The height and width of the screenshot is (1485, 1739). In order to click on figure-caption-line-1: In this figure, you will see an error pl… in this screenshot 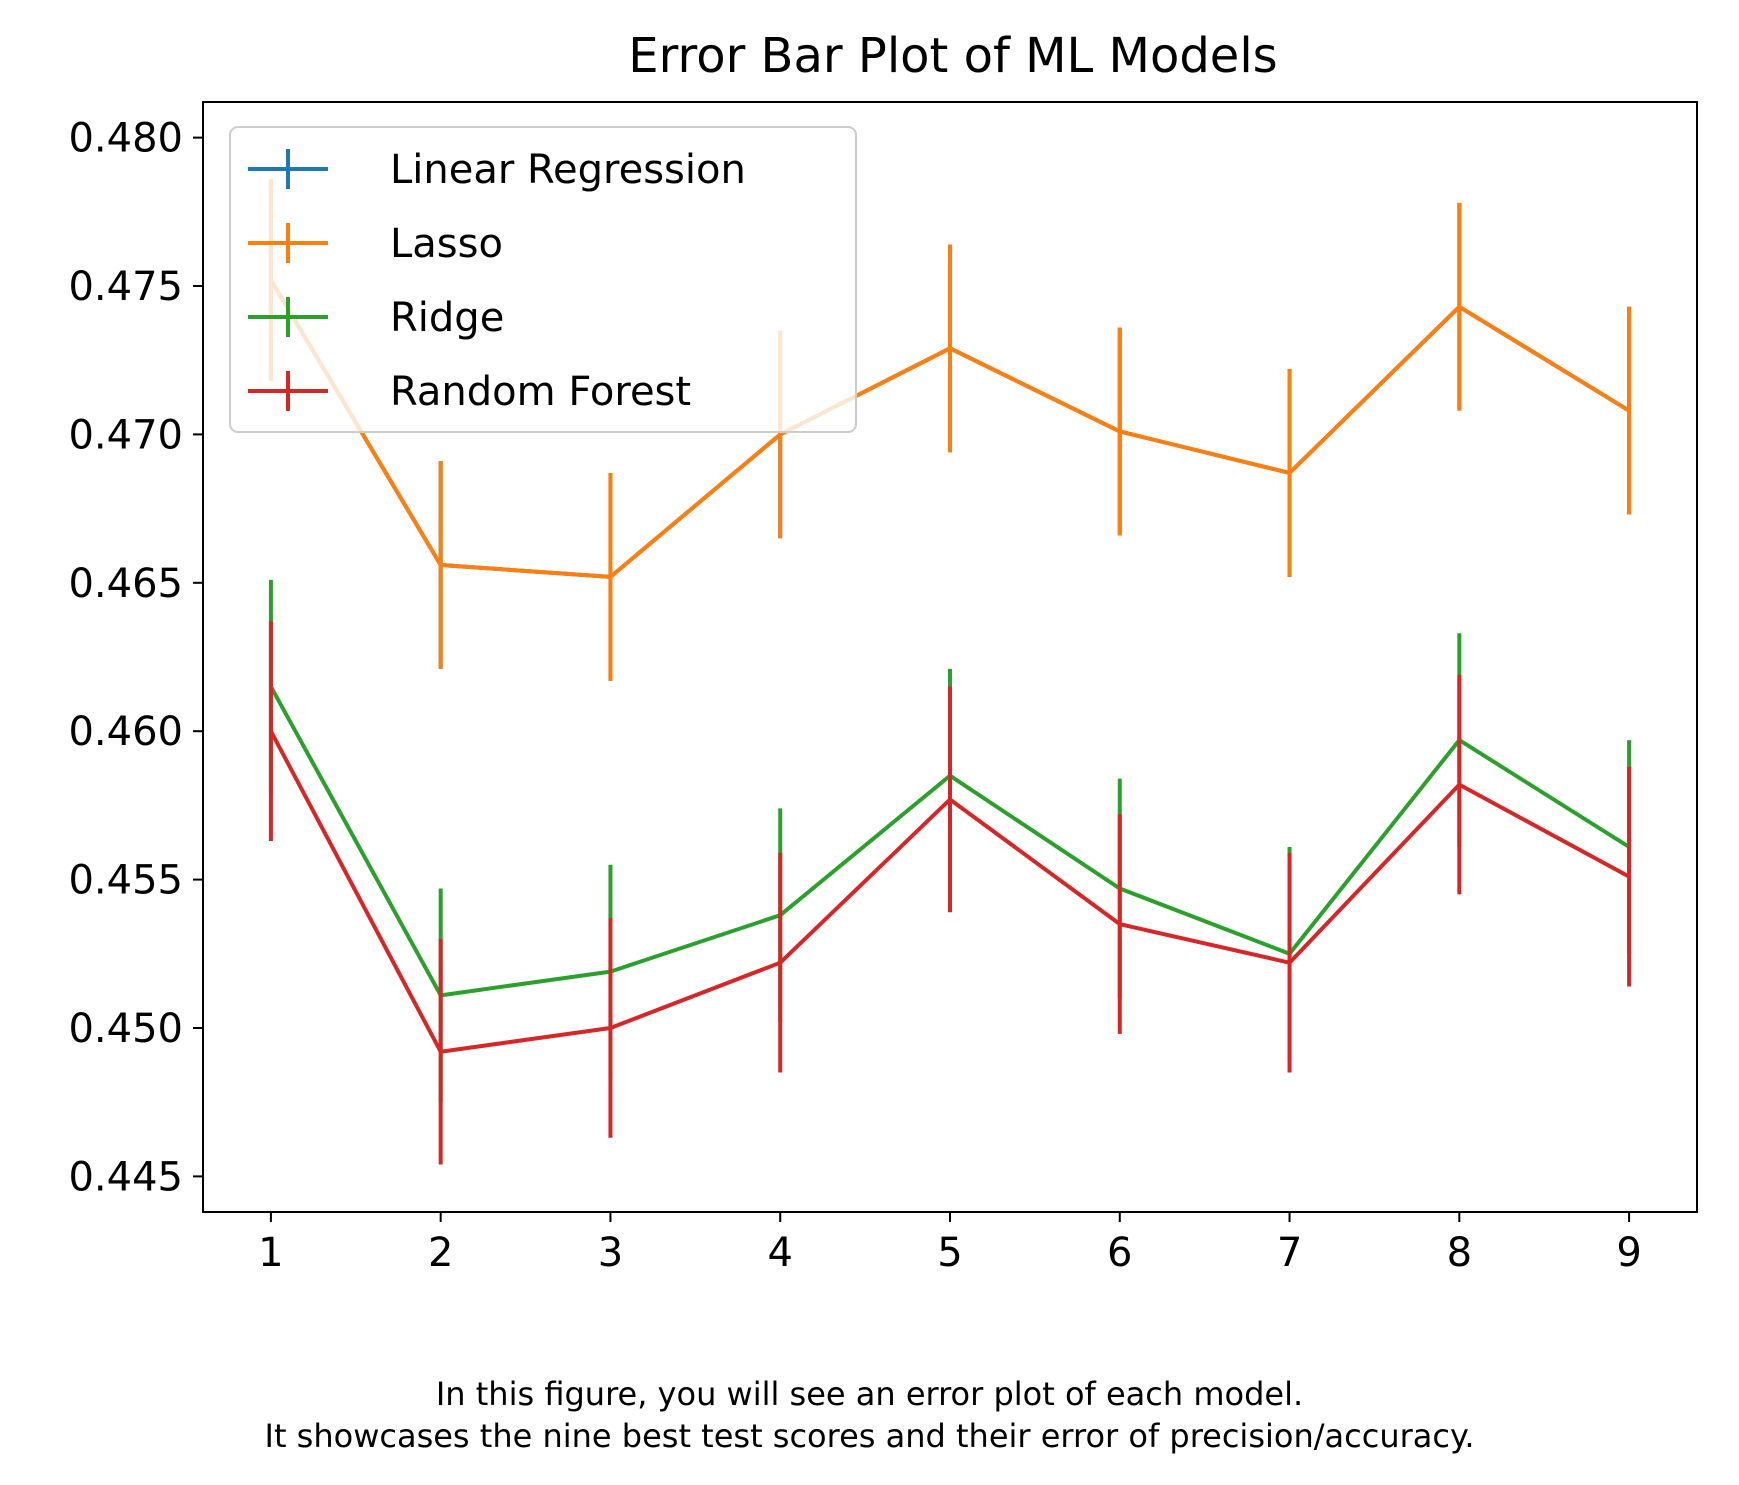, I will do `click(869, 1394)`.